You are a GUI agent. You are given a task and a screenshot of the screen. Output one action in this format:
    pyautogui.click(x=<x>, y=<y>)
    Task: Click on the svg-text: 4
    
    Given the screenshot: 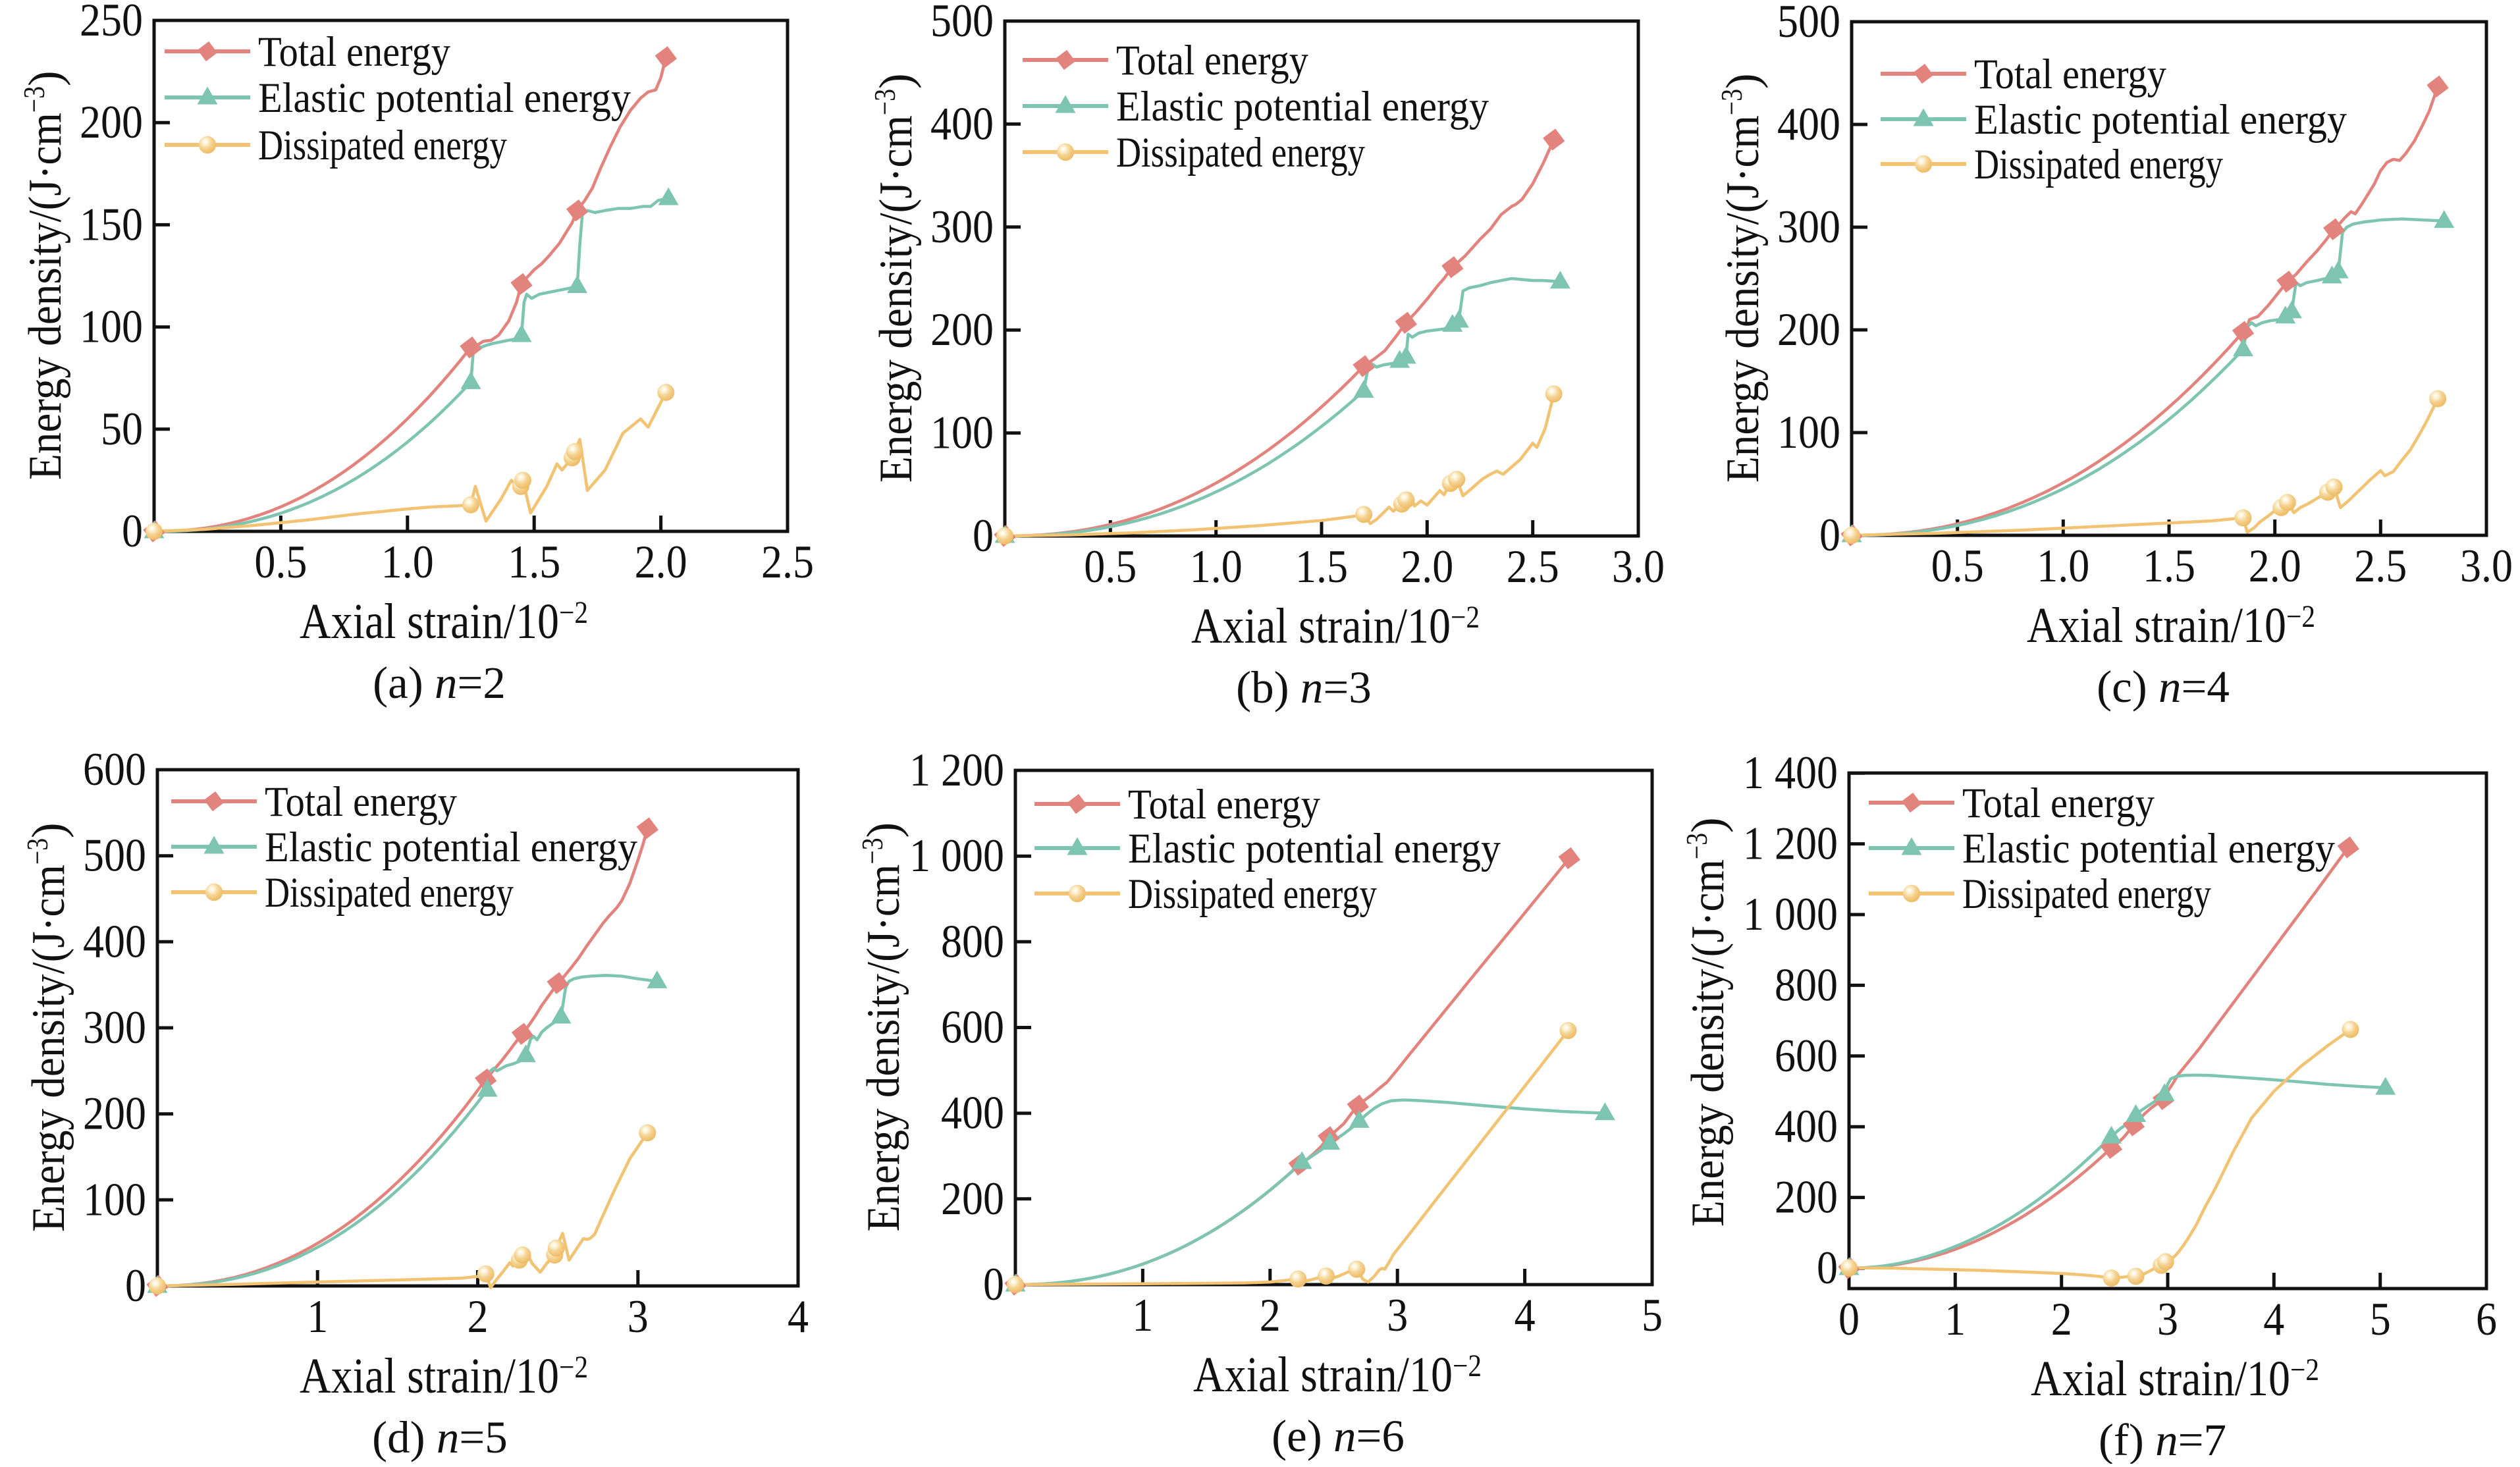 What is the action you would take?
    pyautogui.click(x=798, y=1317)
    